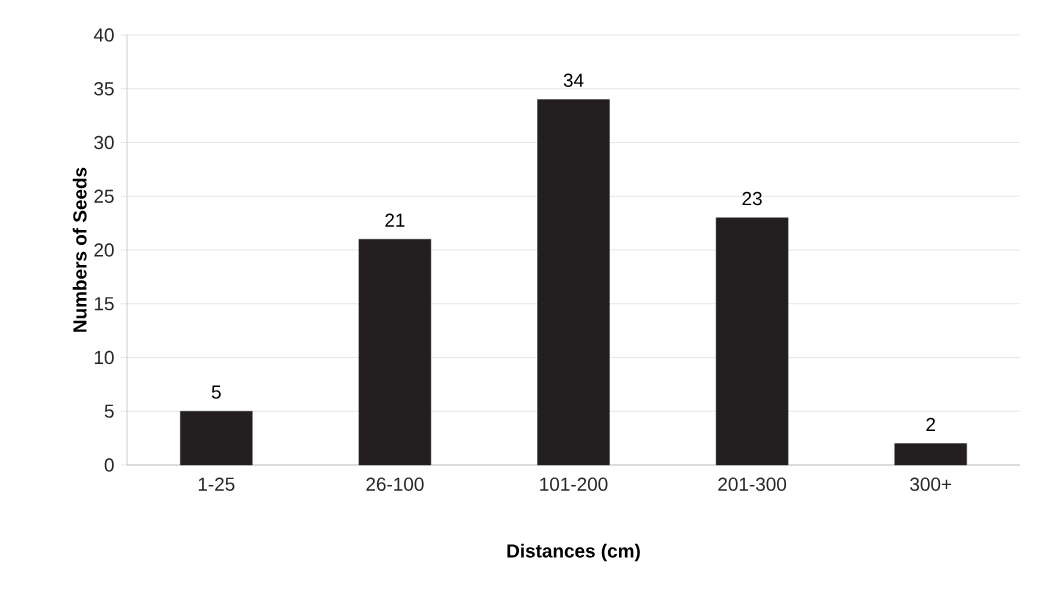  What do you see at coordinates (395, 484) in the screenshot?
I see `x-tick-label: 26-100` at bounding box center [395, 484].